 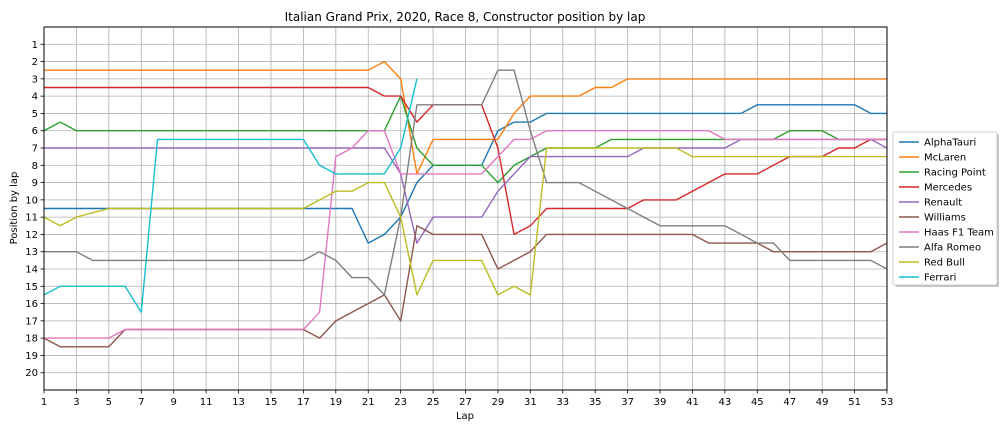 I want to click on x-tick-label: 9, so click(x=174, y=402).